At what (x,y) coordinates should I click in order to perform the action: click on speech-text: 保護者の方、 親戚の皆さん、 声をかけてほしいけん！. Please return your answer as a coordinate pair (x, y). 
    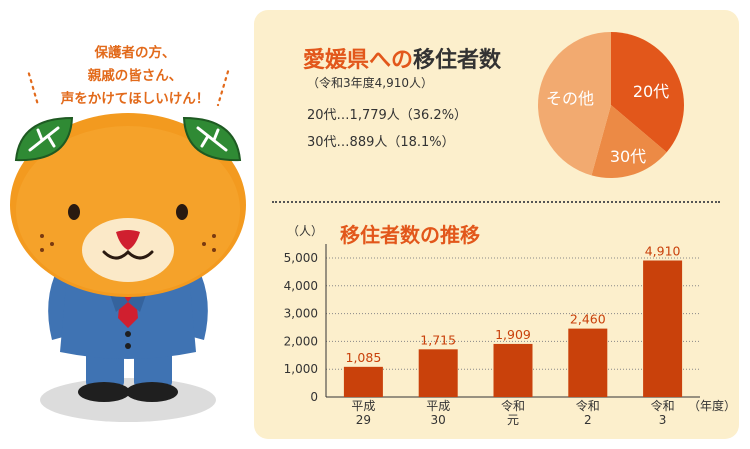
    Looking at the image, I should click on (135, 76).